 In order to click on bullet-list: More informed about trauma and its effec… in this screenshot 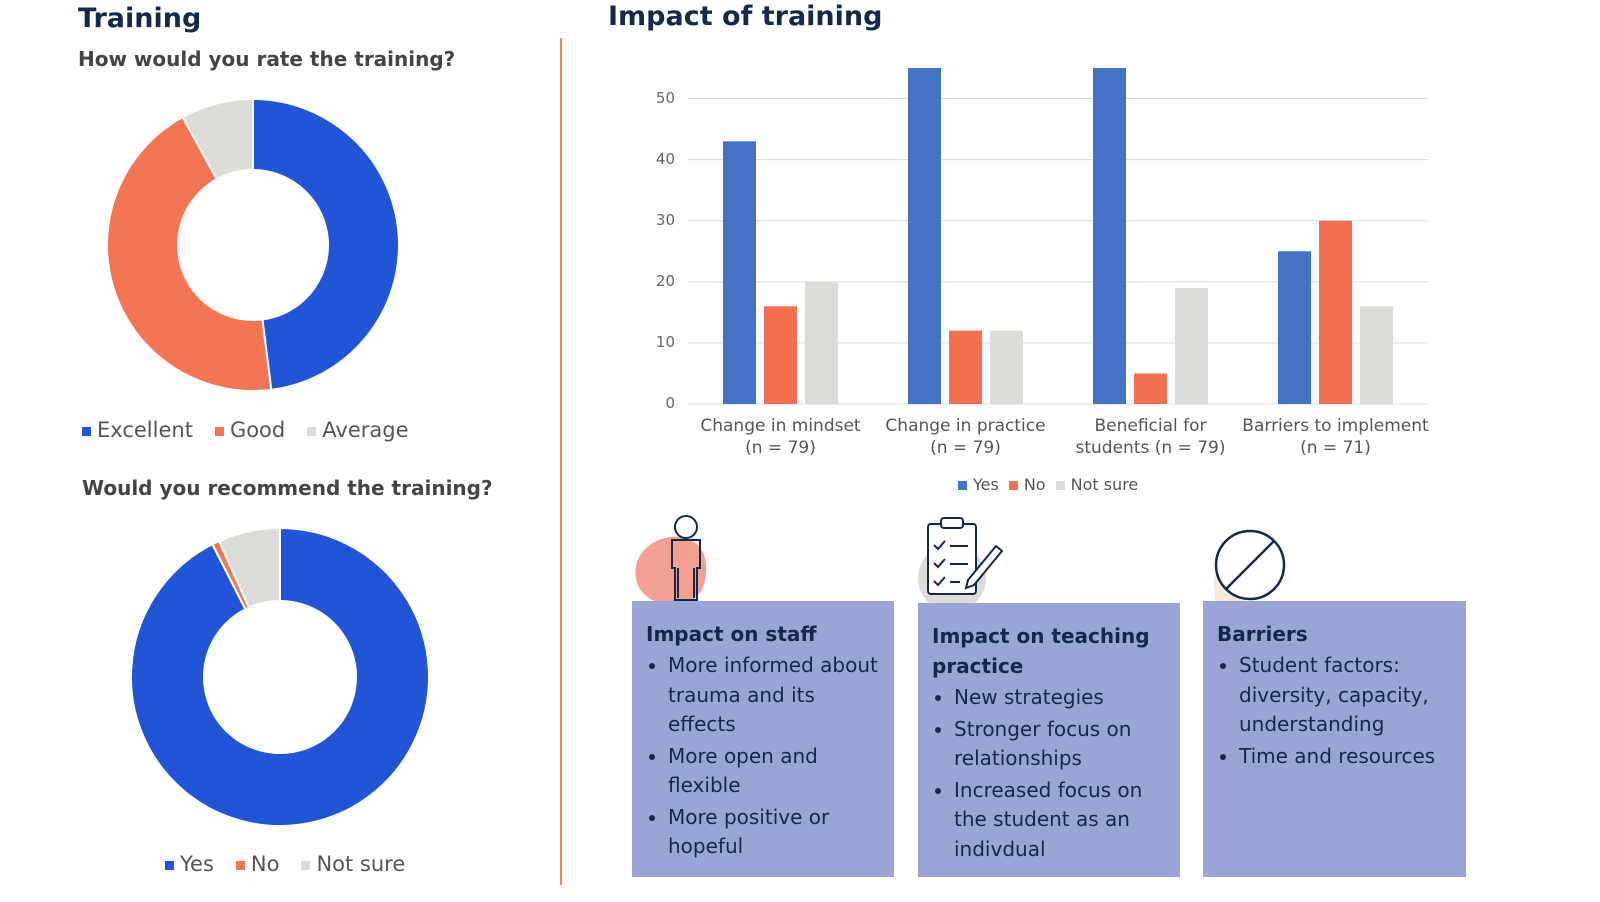, I will do `click(763, 756)`.